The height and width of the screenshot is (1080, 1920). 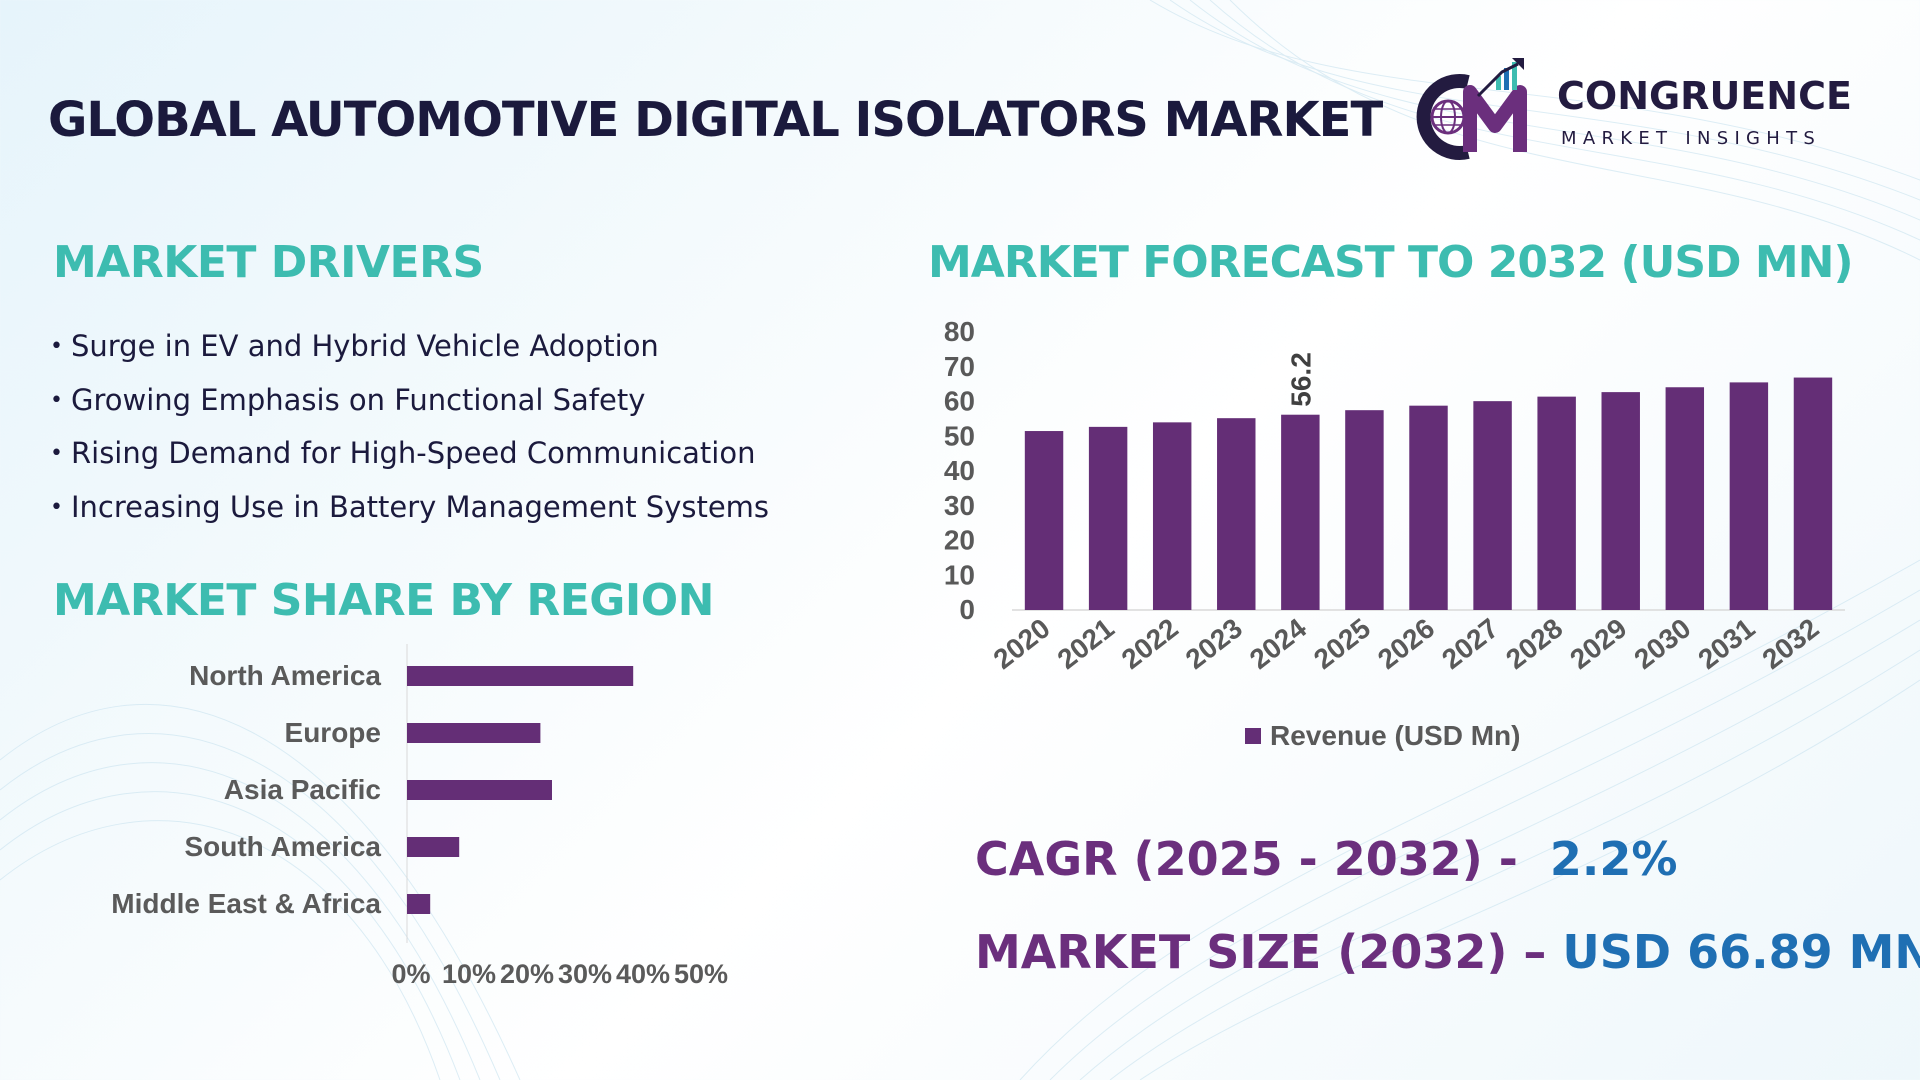 I want to click on cagr-label: CAGR (2025 - 2032) -, so click(x=1246, y=859).